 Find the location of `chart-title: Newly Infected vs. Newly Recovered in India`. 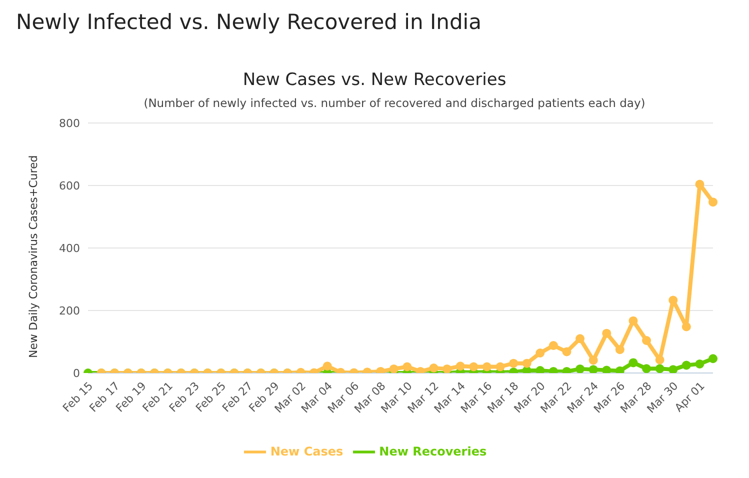

chart-title: Newly Infected vs. Newly Recovered in India is located at coordinates (249, 22).